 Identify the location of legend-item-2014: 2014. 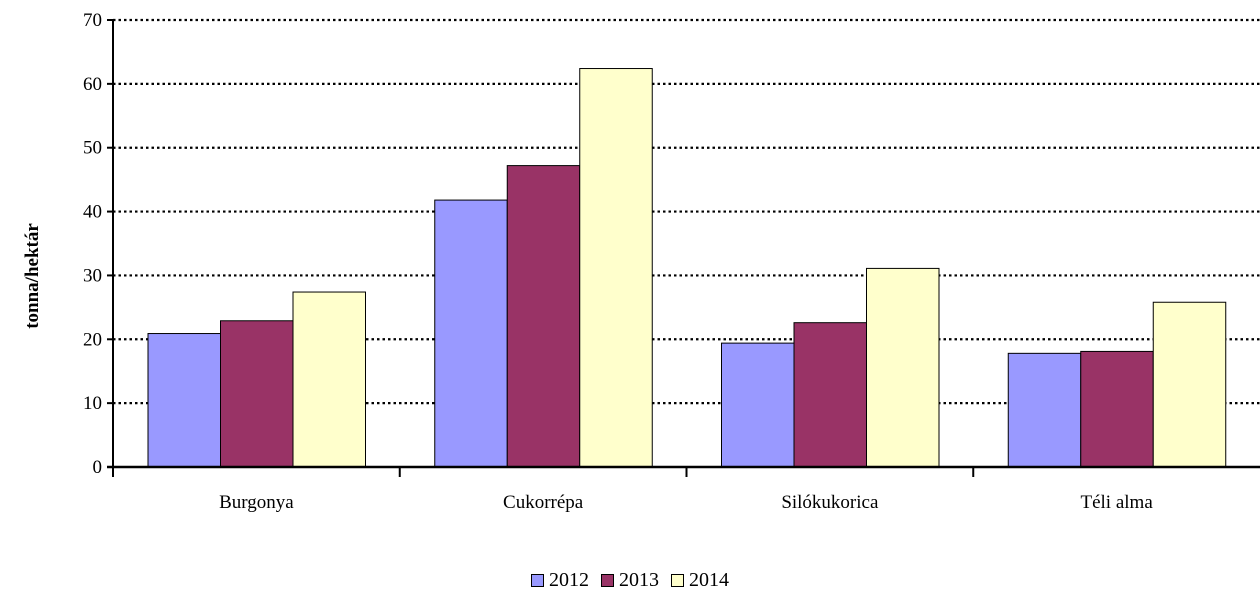
(700, 580).